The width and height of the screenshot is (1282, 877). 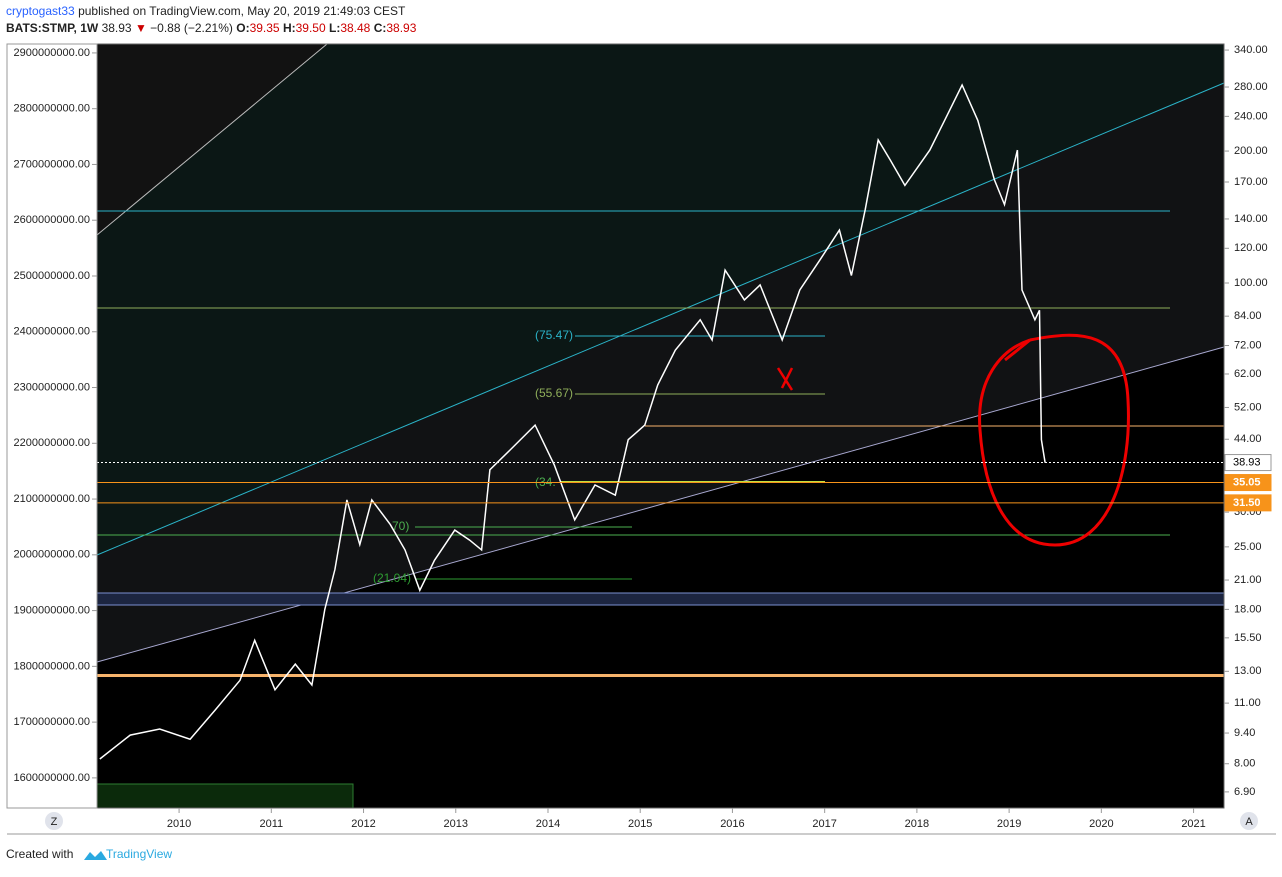 What do you see at coordinates (311, 28) in the screenshot?
I see `high: 39.50` at bounding box center [311, 28].